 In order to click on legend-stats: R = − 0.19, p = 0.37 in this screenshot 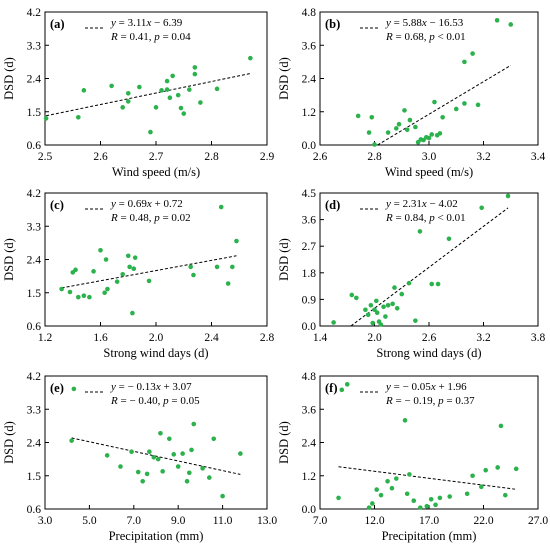, I will do `click(430, 401)`.